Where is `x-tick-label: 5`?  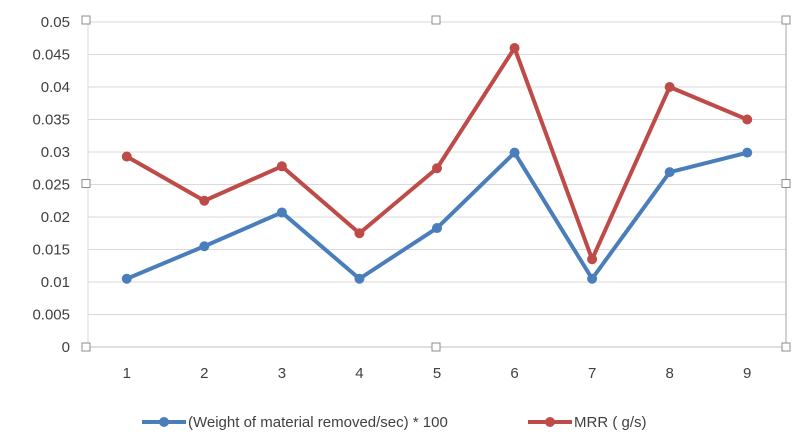
x-tick-label: 5 is located at coordinates (437, 373).